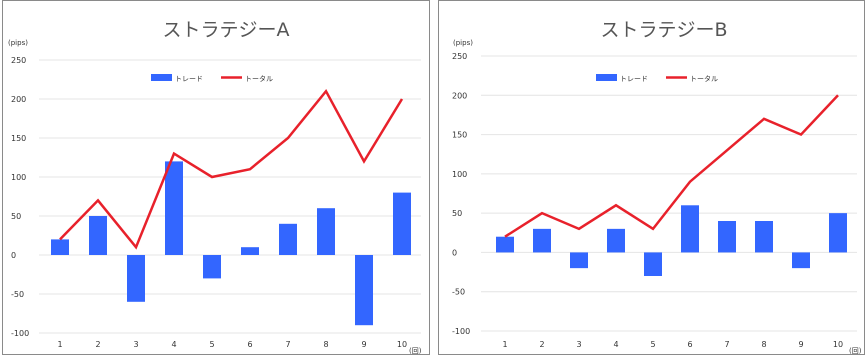 The height and width of the screenshot is (356, 867). I want to click on chart0-y-tick-label: 100, so click(18, 177).